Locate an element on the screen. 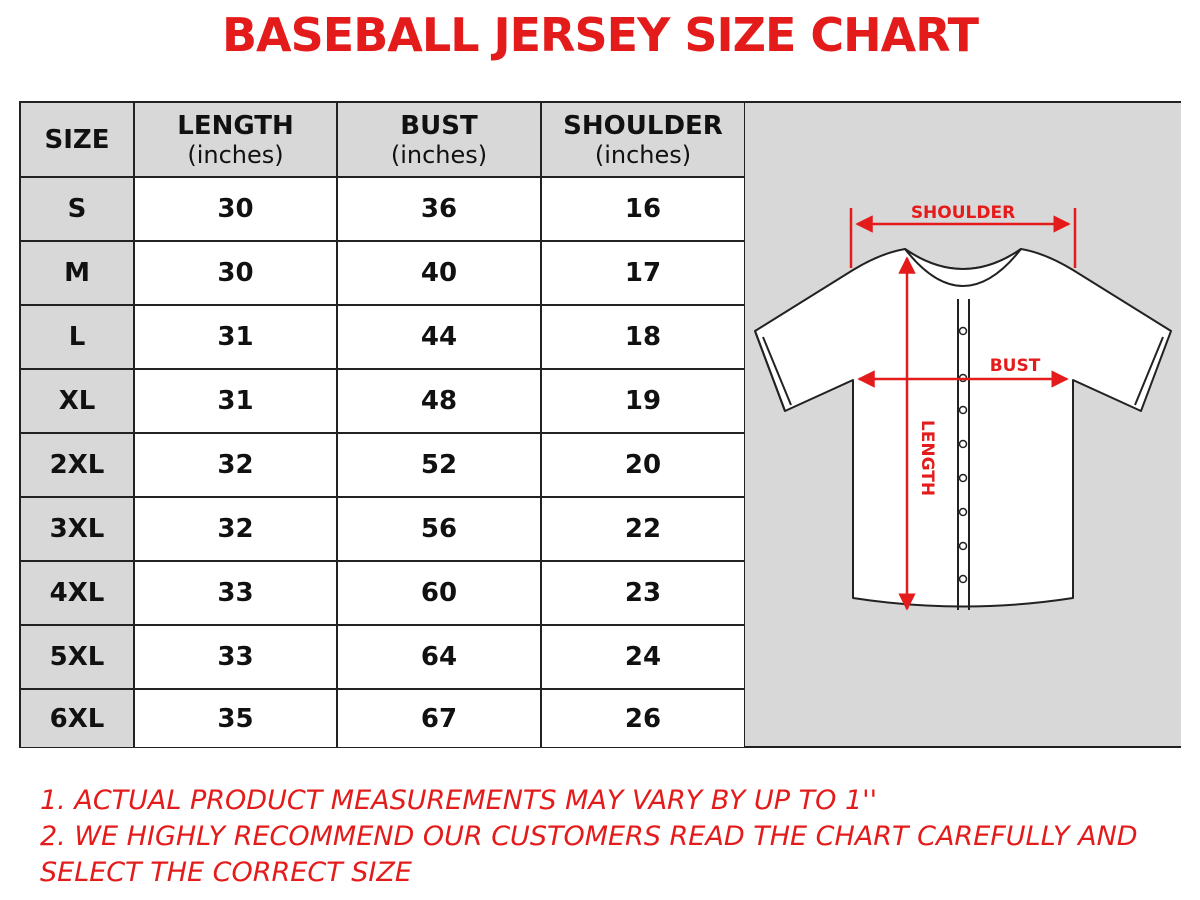 This screenshot has width=1200, height=900. bust-cell: 52 is located at coordinates (439, 465).